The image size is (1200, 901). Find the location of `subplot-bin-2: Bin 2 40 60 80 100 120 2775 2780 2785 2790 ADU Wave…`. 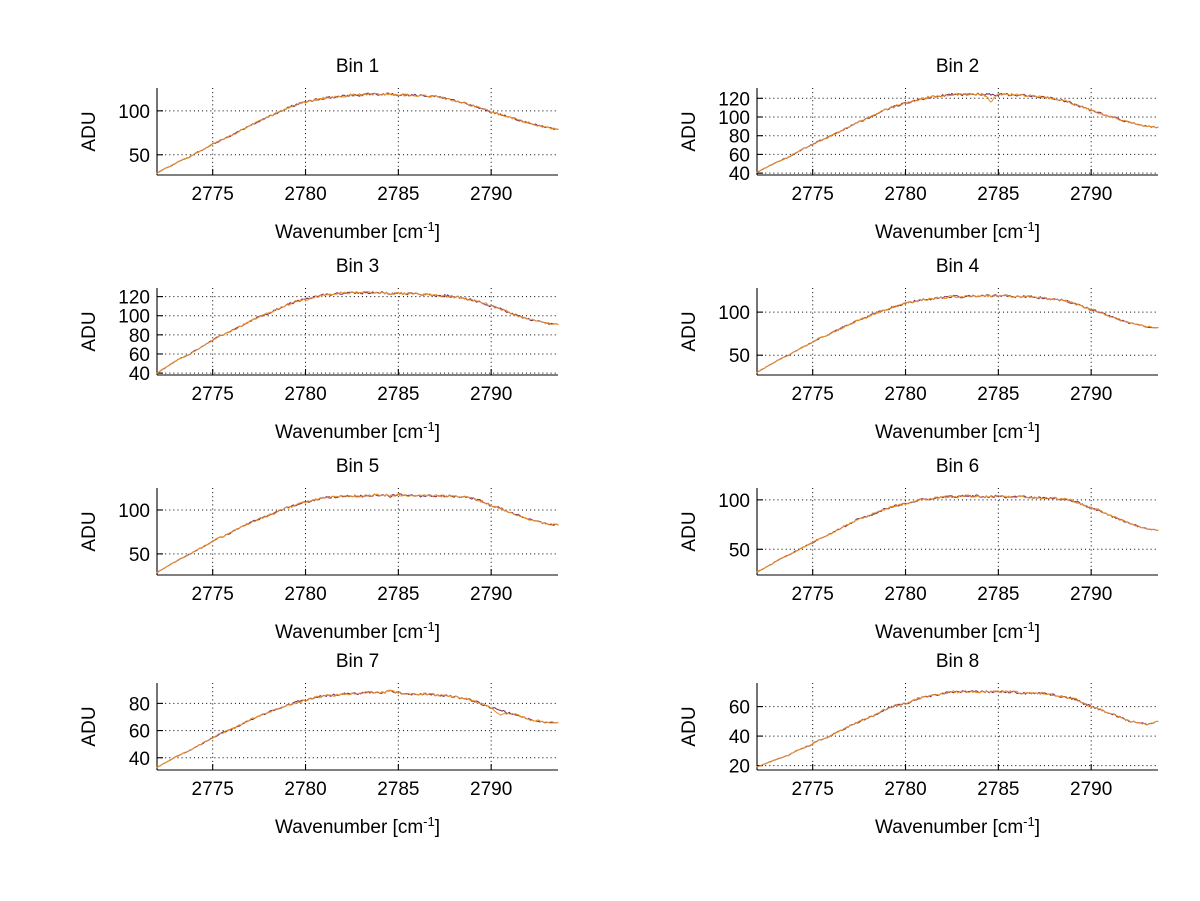

subplot-bin-2: Bin 2 40 60 80 100 120 2775 2780 2785 2790 ADU Wave… is located at coordinates (900, 150).